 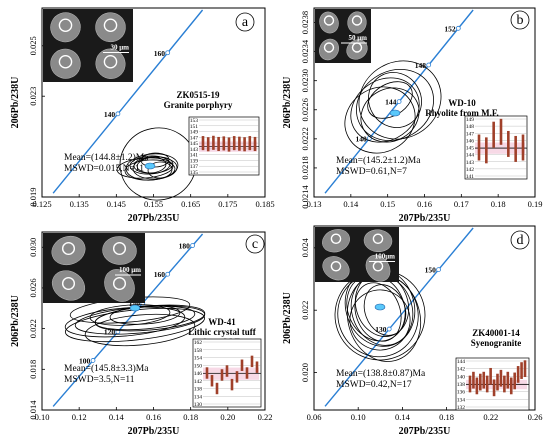 What do you see at coordinates (461, 377) in the screenshot?
I see `inset-tick-label: 140` at bounding box center [461, 377].